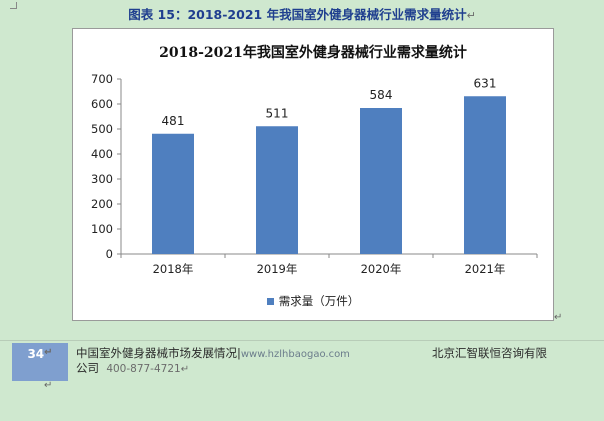  I want to click on data-label: 584, so click(381, 95).